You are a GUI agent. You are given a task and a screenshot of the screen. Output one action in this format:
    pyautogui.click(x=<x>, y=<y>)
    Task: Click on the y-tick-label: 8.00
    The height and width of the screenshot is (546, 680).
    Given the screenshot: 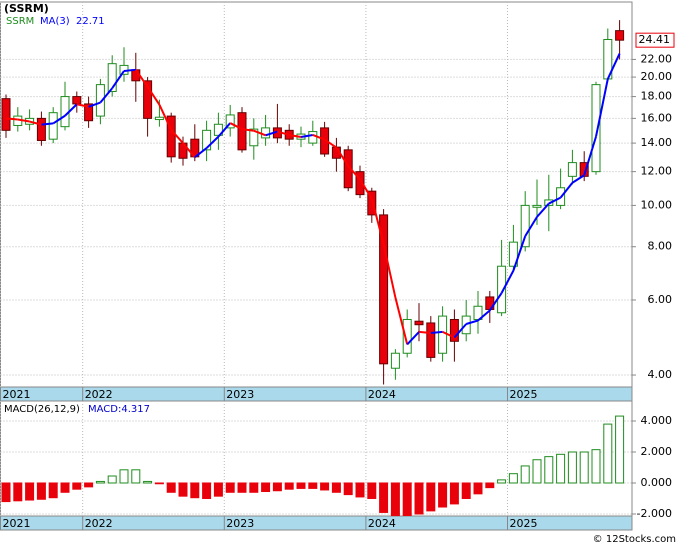 What is the action you would take?
    pyautogui.click(x=660, y=246)
    